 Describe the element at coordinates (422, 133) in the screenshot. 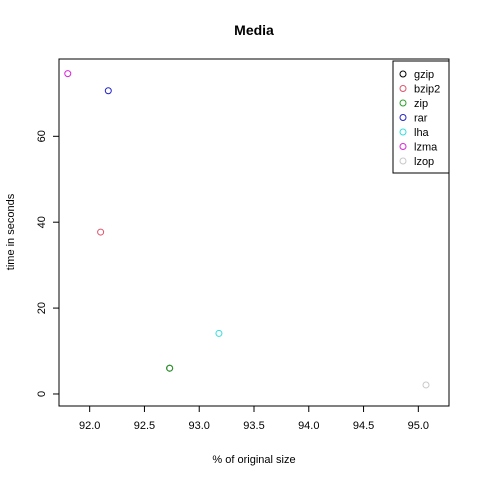

I see `legend-label-lha: lha` at that location.